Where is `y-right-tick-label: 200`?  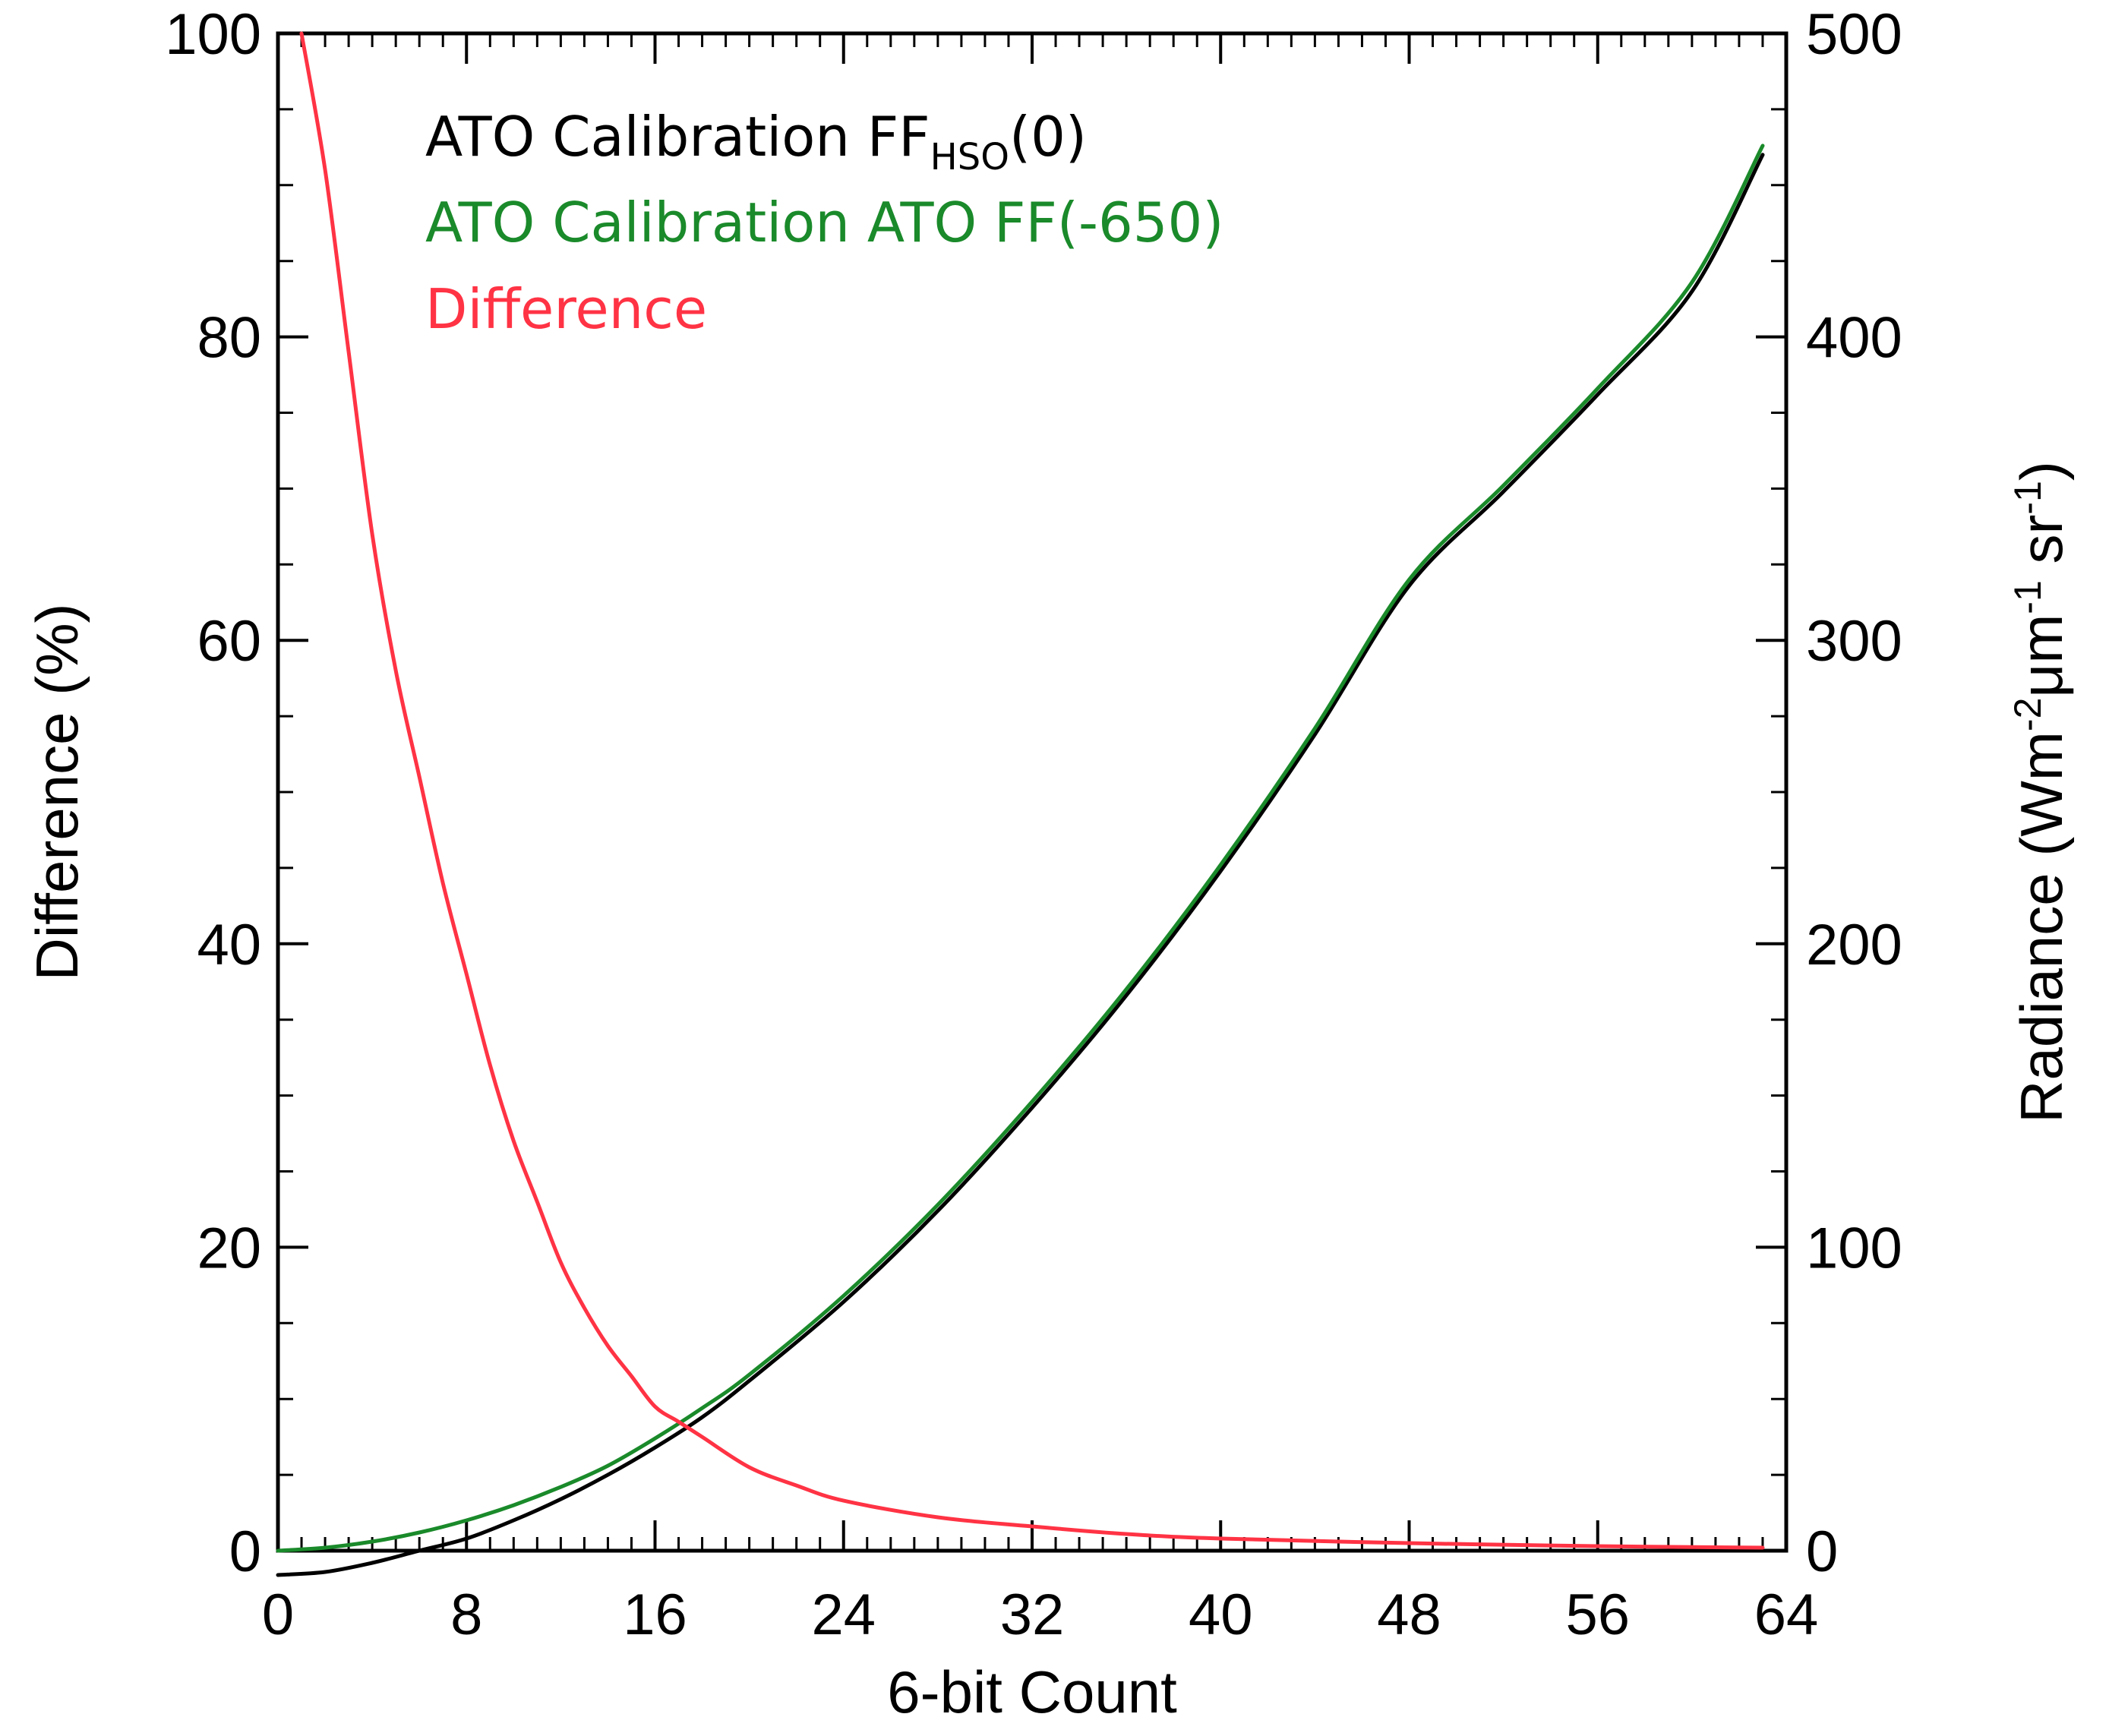
y-right-tick-label: 200 is located at coordinates (1854, 945).